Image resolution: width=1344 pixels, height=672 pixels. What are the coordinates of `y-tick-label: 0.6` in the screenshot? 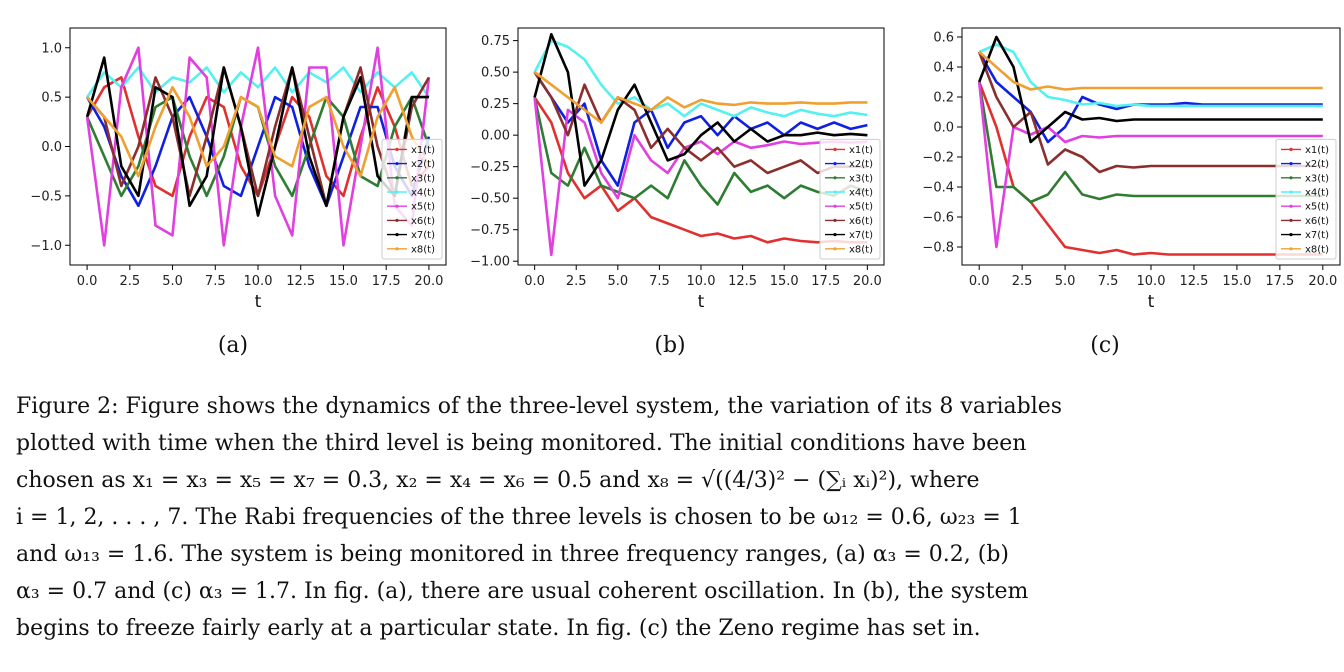 It's located at (943, 38).